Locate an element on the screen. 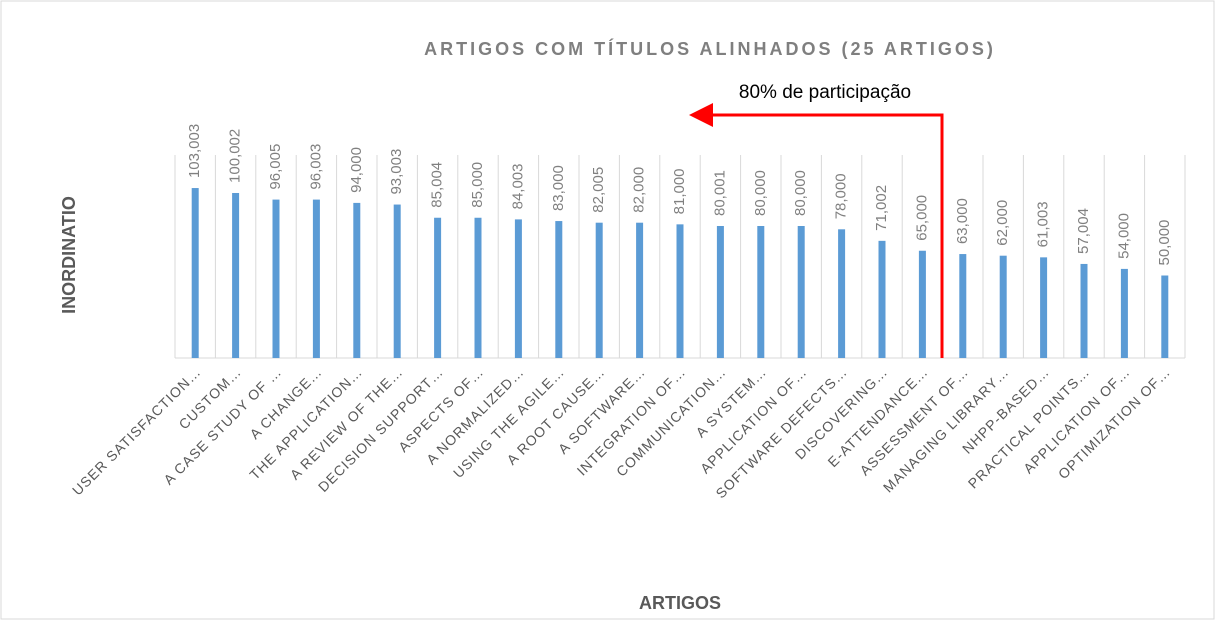 The image size is (1216, 621). value-label: 80,001 is located at coordinates (719, 193).